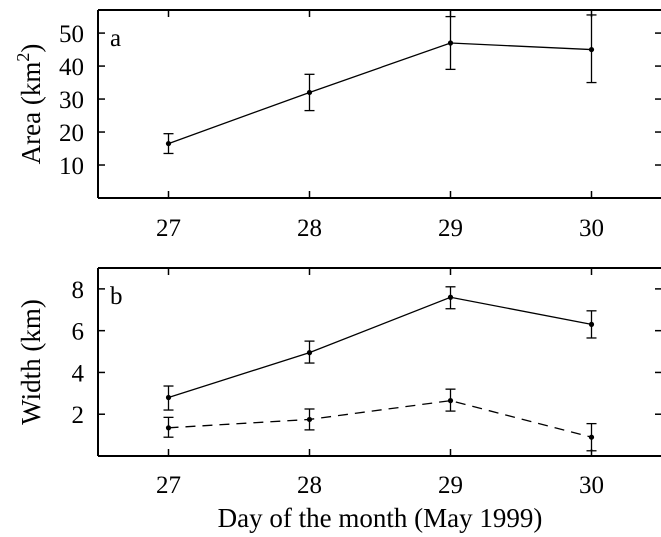  I want to click on y-axis-label: Area (km2), so click(29, 104).